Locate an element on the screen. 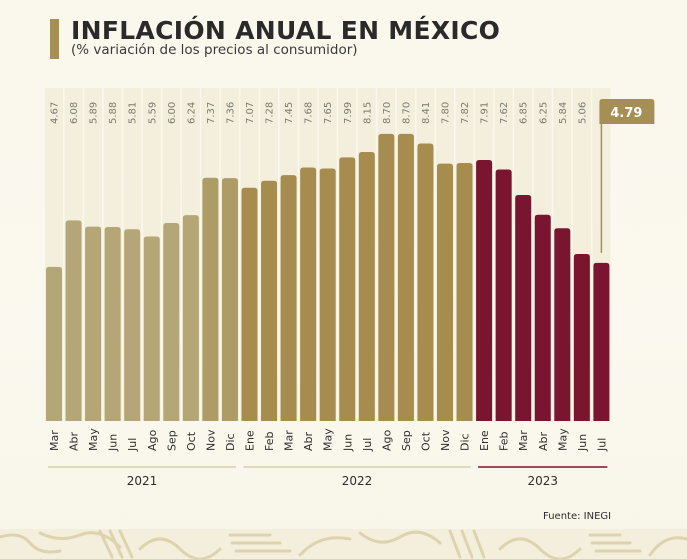  value-label: 7.80 is located at coordinates (446, 113).